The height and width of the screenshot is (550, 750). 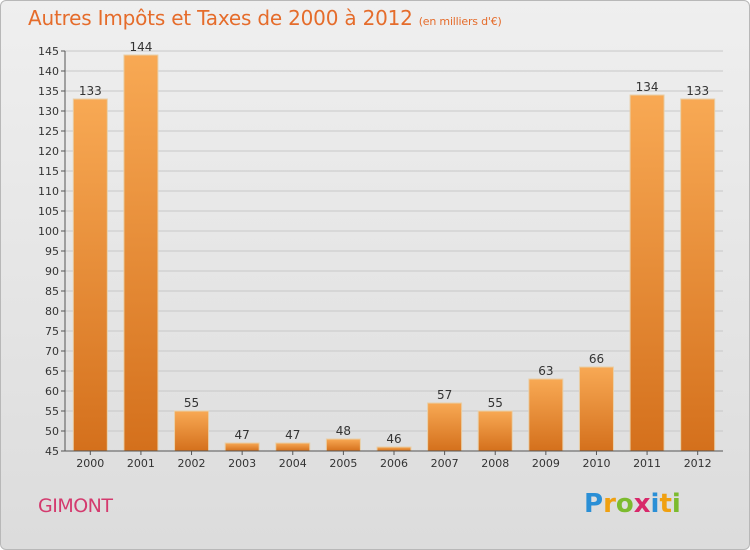 I want to click on y-tick-label: 110, so click(x=48, y=191).